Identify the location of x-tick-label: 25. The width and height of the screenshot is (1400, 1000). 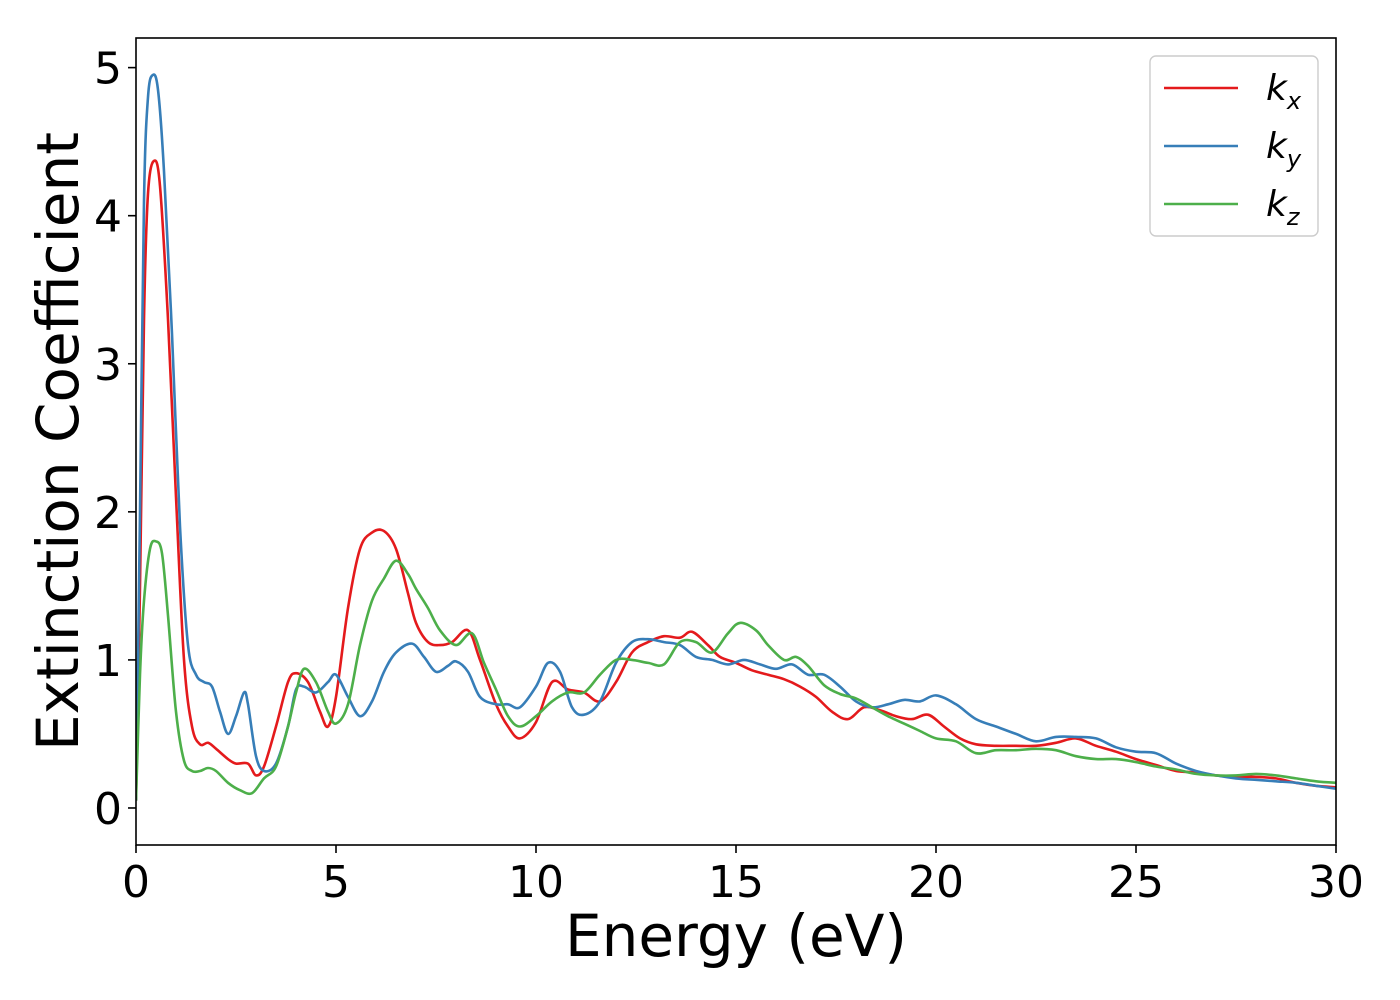
(1136, 882).